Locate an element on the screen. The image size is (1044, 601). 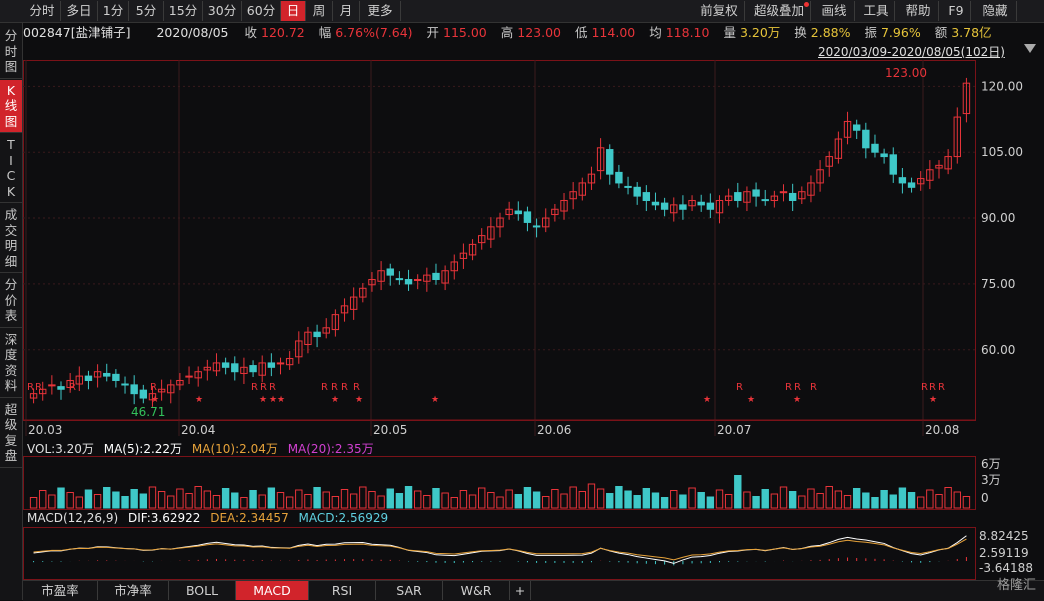
volume-chart: 6万 3万 0 is located at coordinates (533, 483).